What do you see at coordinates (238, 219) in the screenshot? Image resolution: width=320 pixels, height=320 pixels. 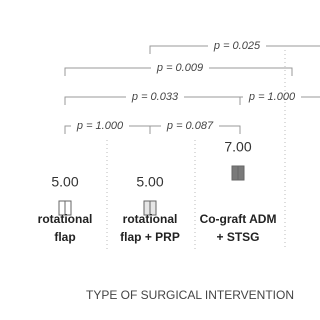 I see `x-tick-label: Co-graft ADM` at bounding box center [238, 219].